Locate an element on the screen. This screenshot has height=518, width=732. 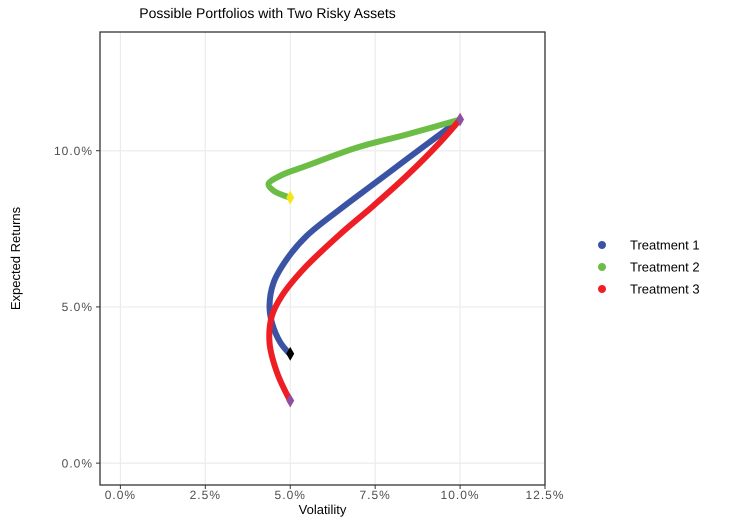
x-tick-label: 7.5% is located at coordinates (375, 495).